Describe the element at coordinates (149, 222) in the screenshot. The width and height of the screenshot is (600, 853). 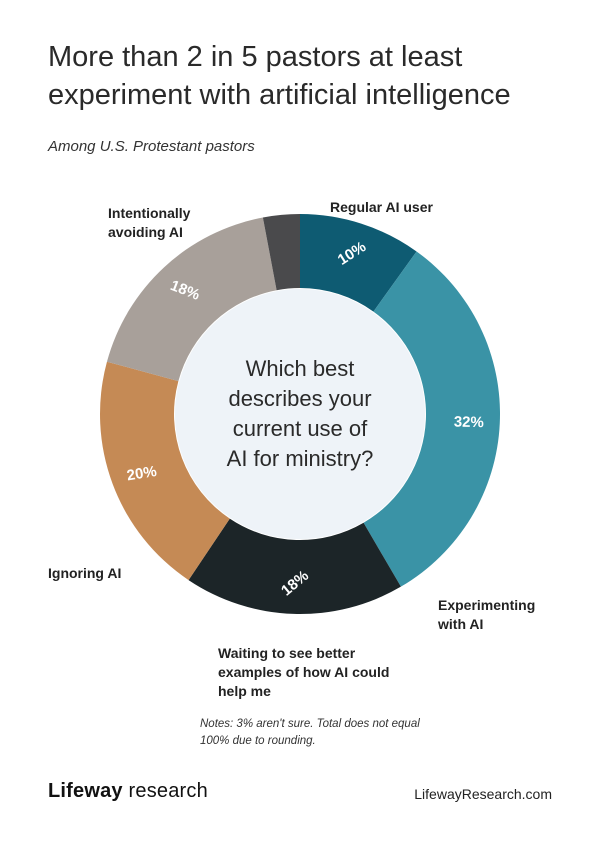
I see `slice-label-intentionally-avoiding-ai: Intentionally avoiding AI` at that location.